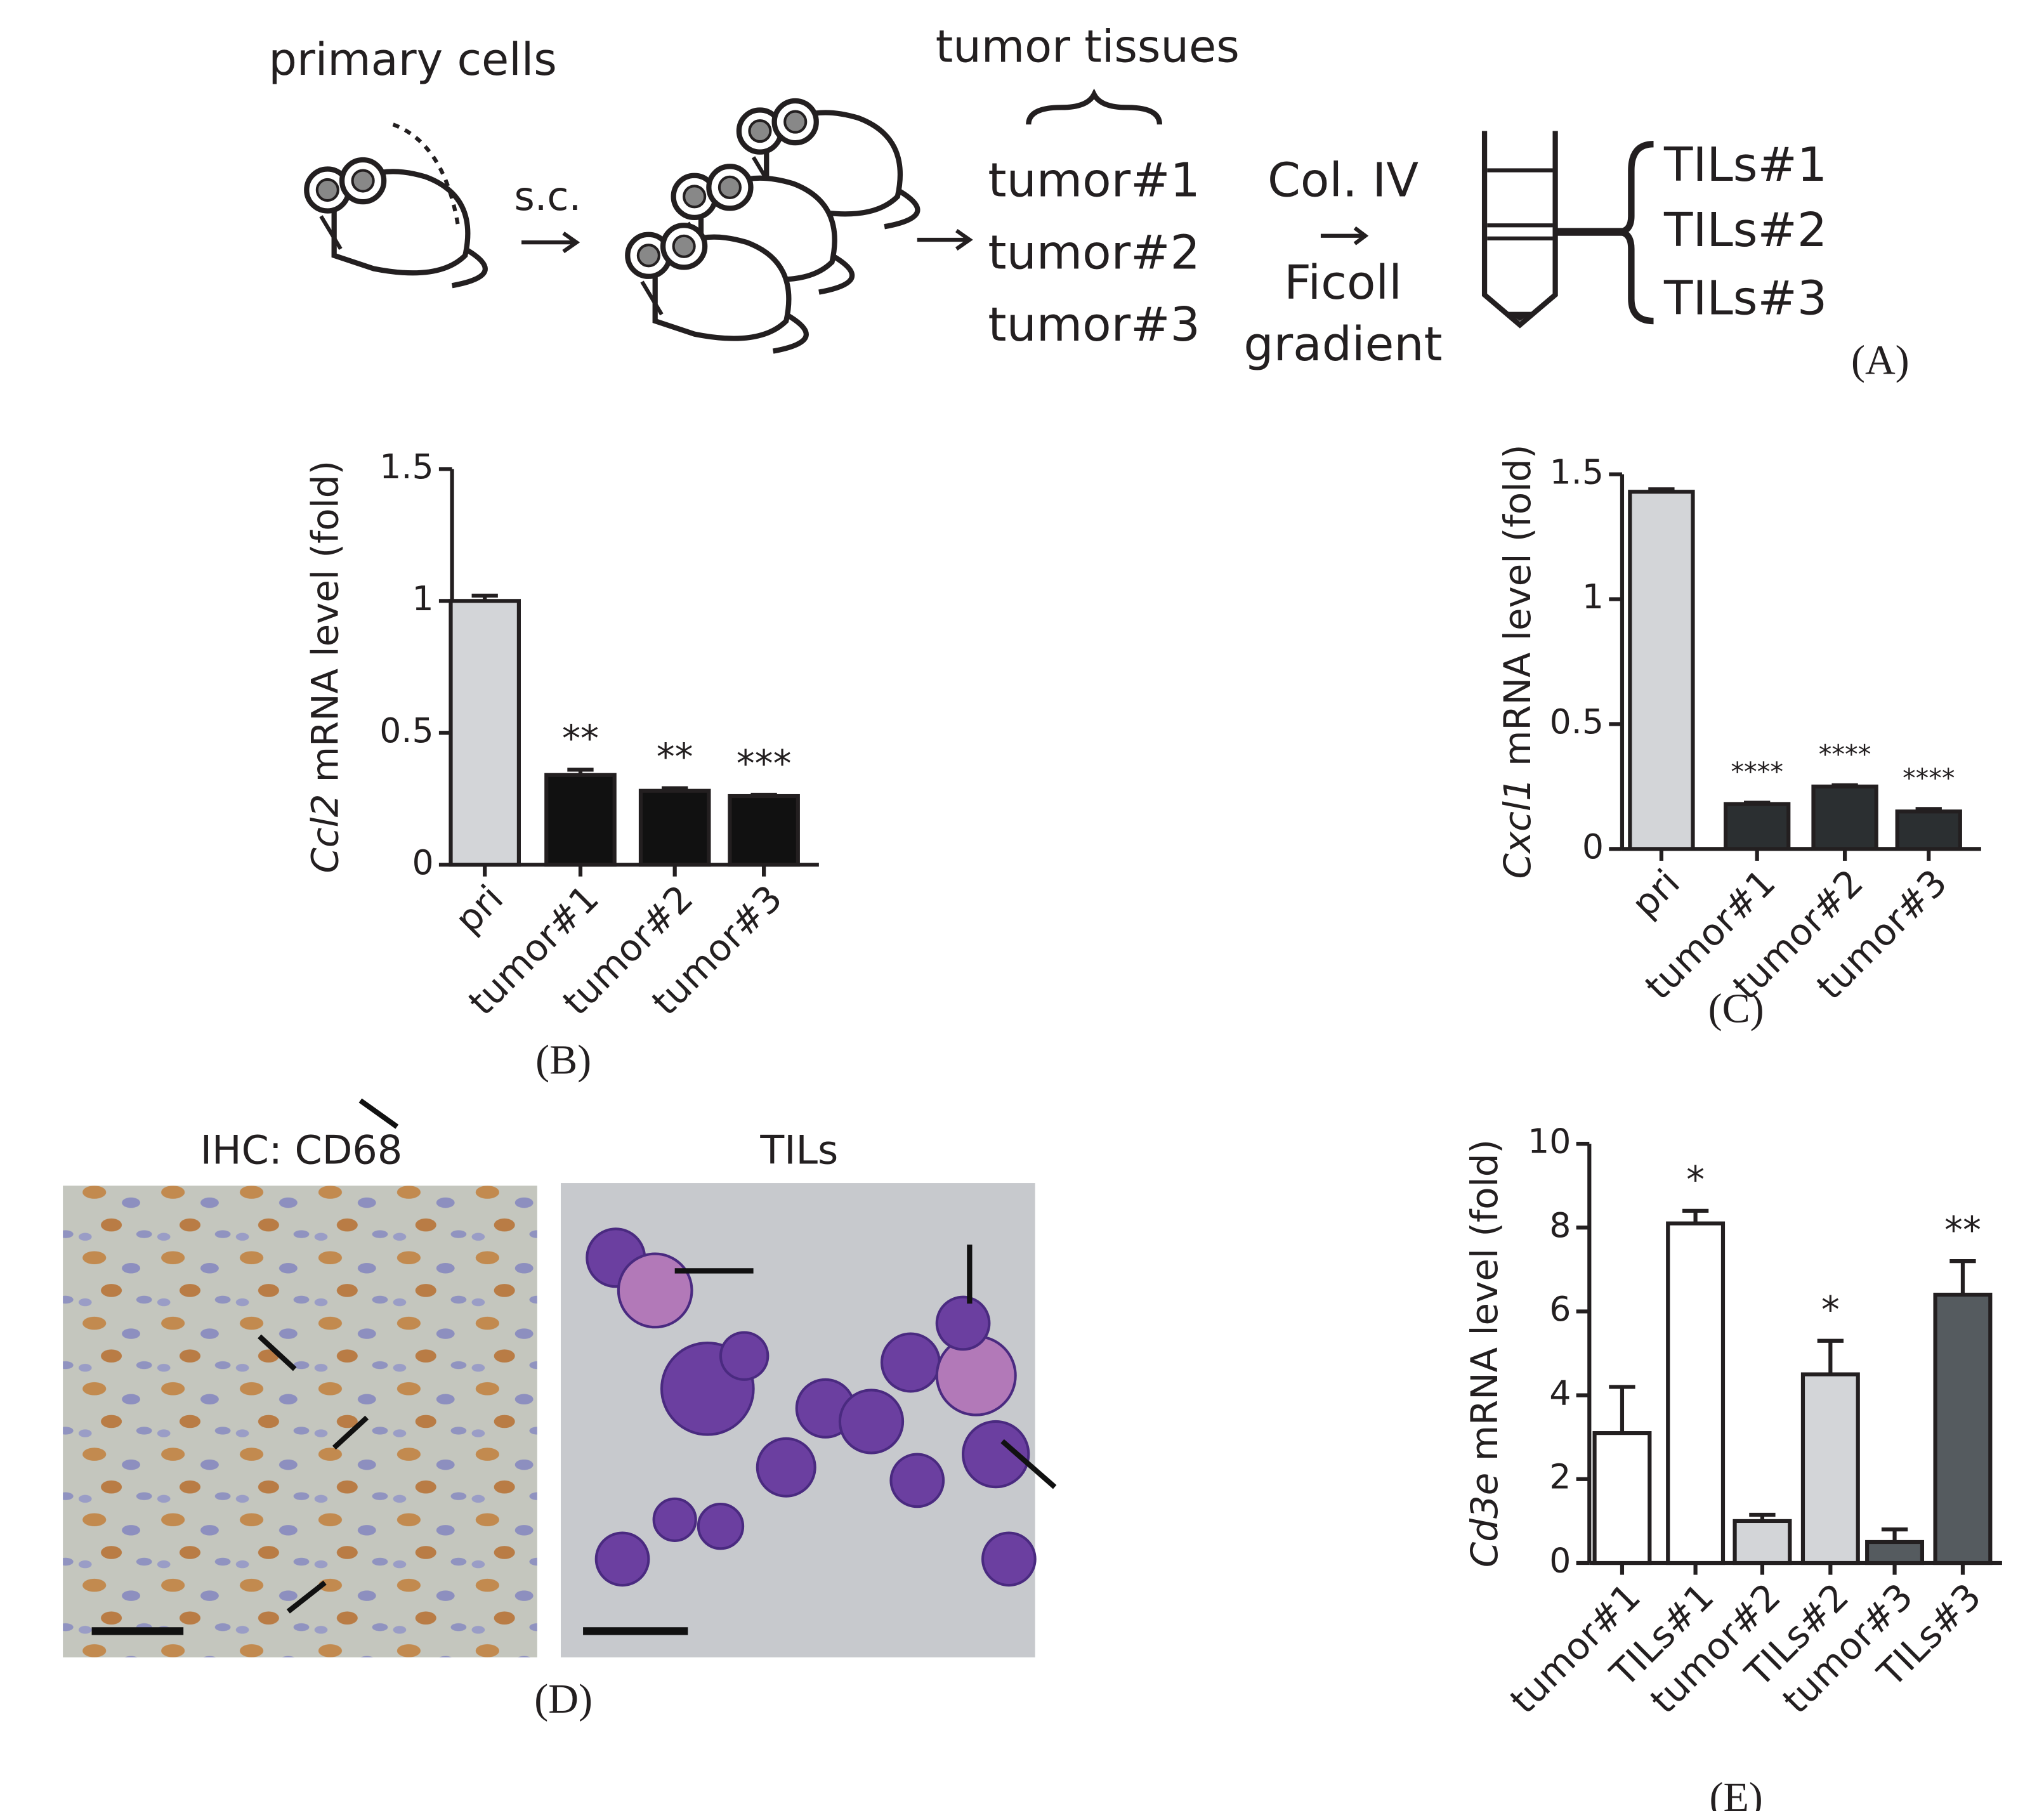  Describe the element at coordinates (1880, 360) in the screenshot. I see `panel-label: (A)` at that location.